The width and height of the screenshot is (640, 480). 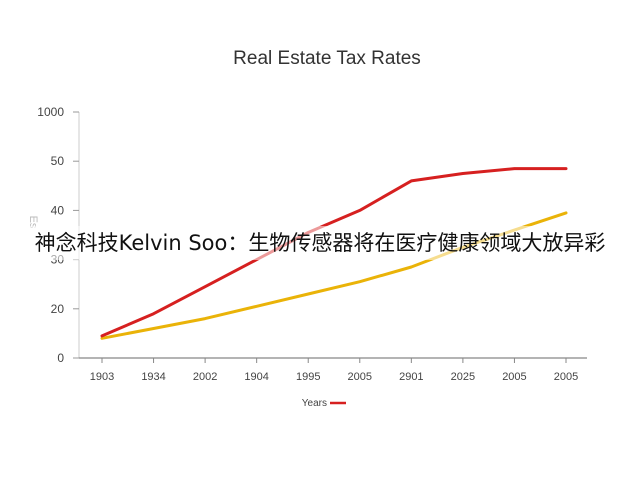 I want to click on y-axis-label: Es, so click(x=33, y=222).